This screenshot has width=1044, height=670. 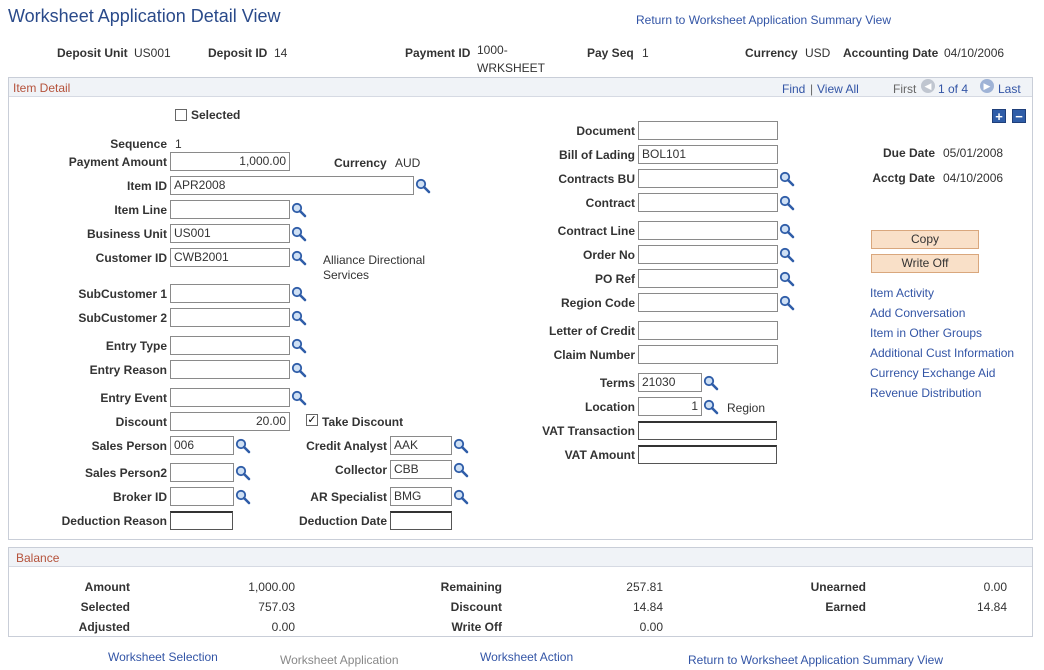 I want to click on vat-amount-field, so click(x=707, y=454).